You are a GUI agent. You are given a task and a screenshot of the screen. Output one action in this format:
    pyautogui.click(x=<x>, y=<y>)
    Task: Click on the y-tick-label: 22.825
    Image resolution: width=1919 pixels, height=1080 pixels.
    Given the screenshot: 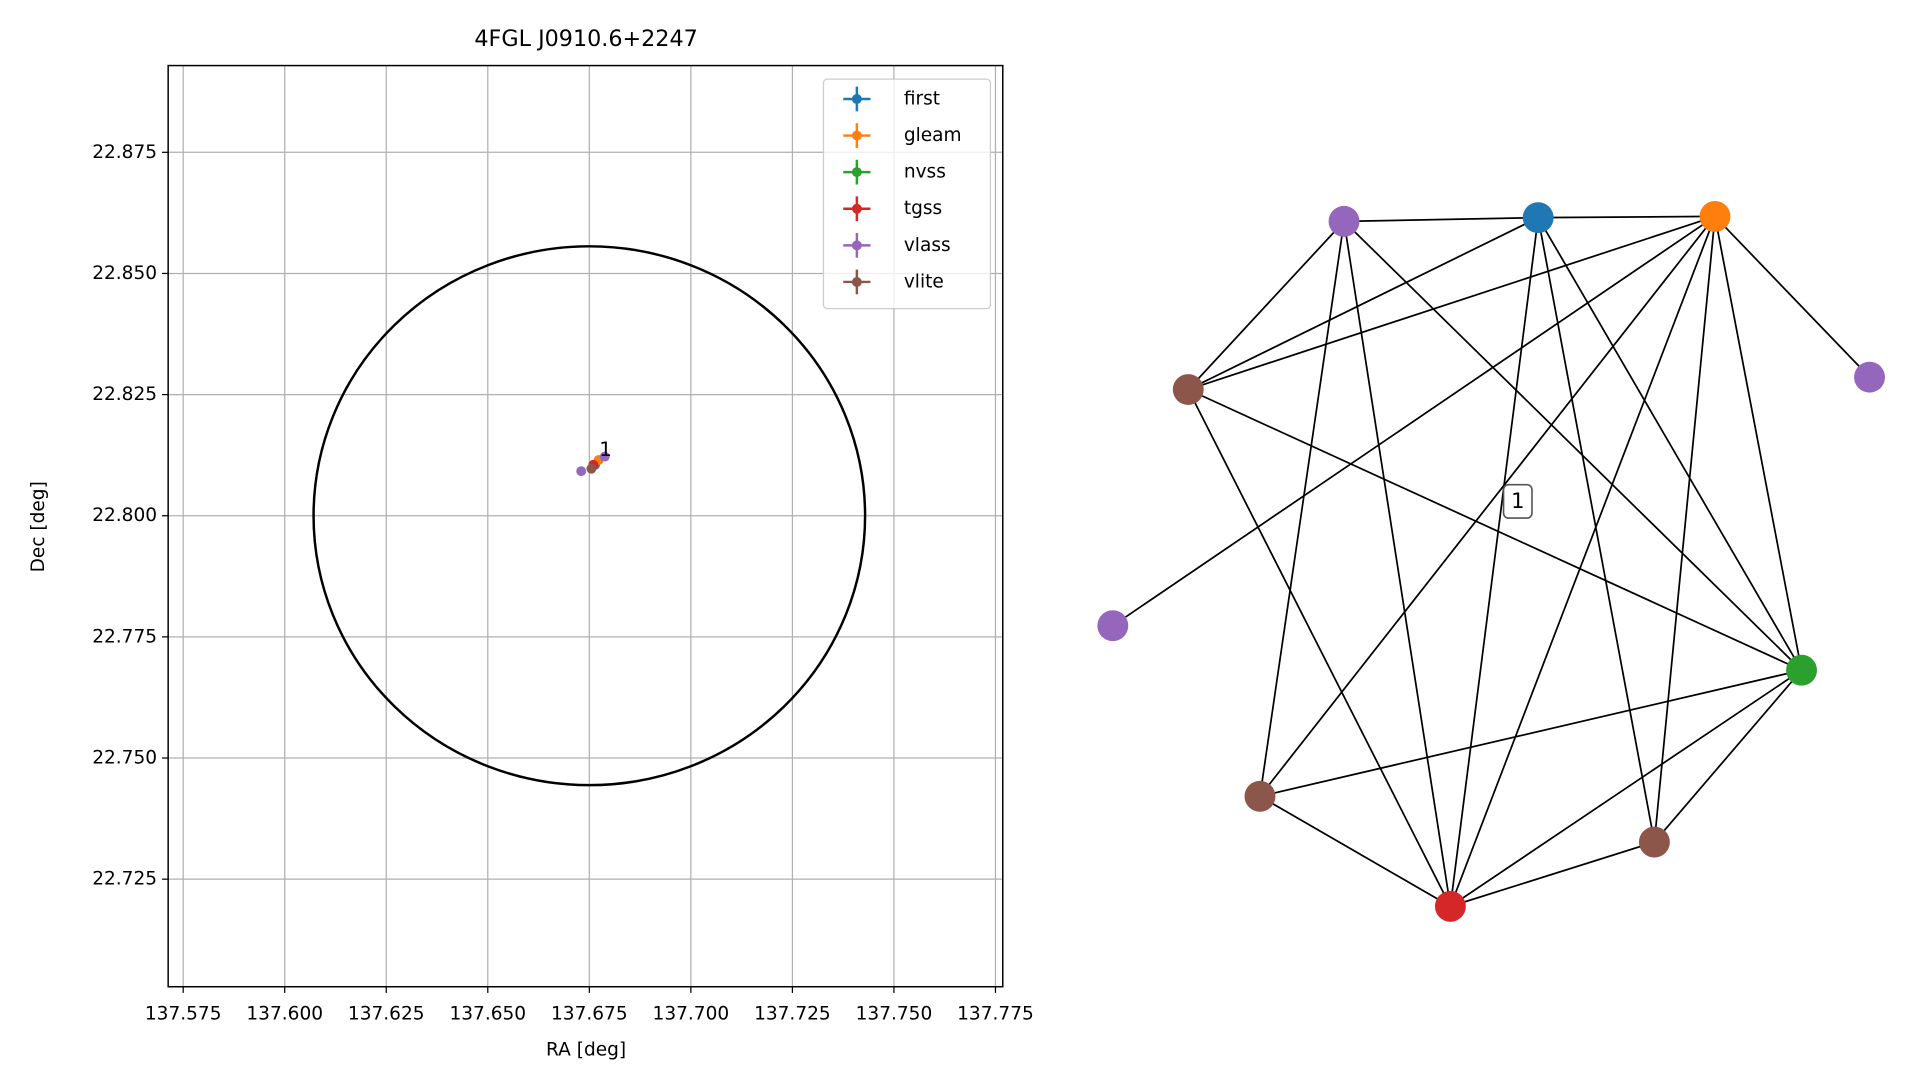 What is the action you would take?
    pyautogui.click(x=124, y=394)
    